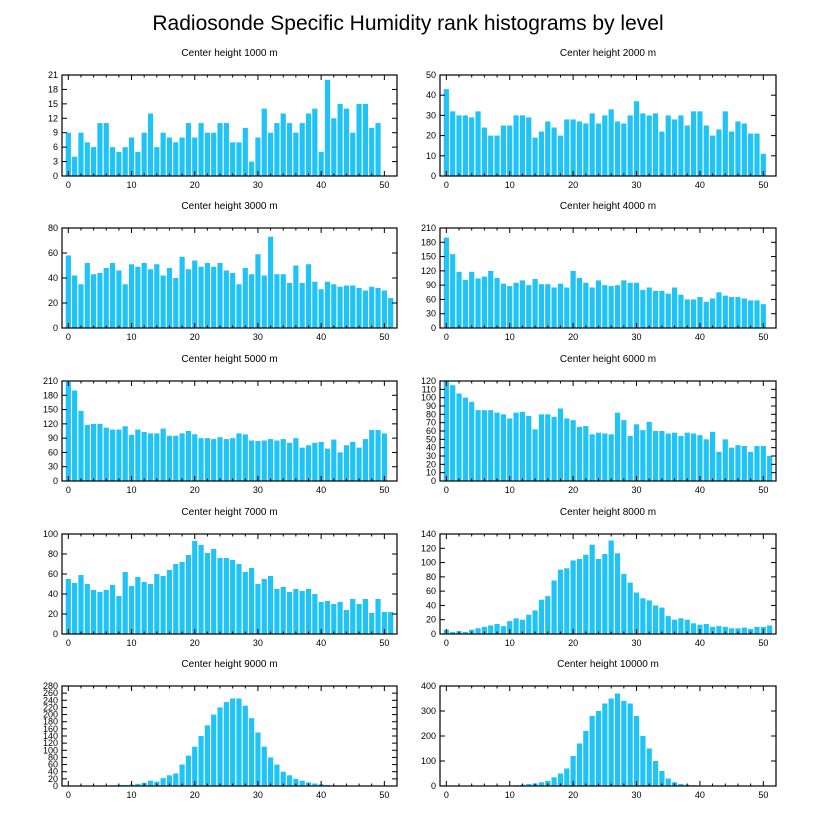  I want to click on y-tick-label: 30, so click(53, 467).